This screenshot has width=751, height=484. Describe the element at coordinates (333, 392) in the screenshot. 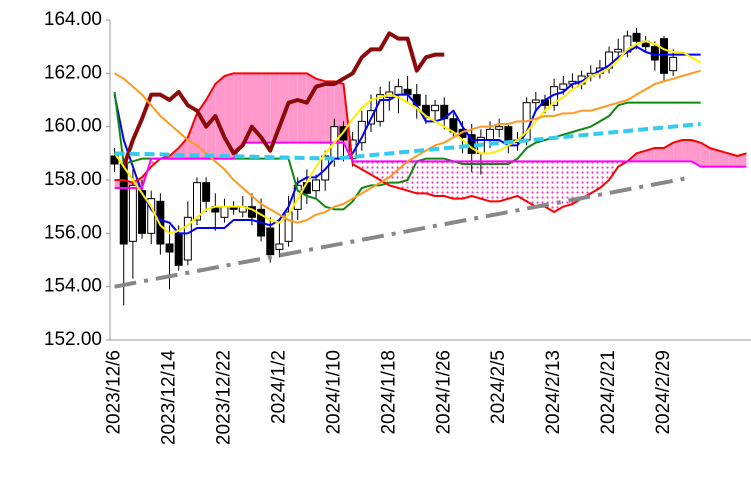

I see `x-tick-label: 2024/1/10` at that location.